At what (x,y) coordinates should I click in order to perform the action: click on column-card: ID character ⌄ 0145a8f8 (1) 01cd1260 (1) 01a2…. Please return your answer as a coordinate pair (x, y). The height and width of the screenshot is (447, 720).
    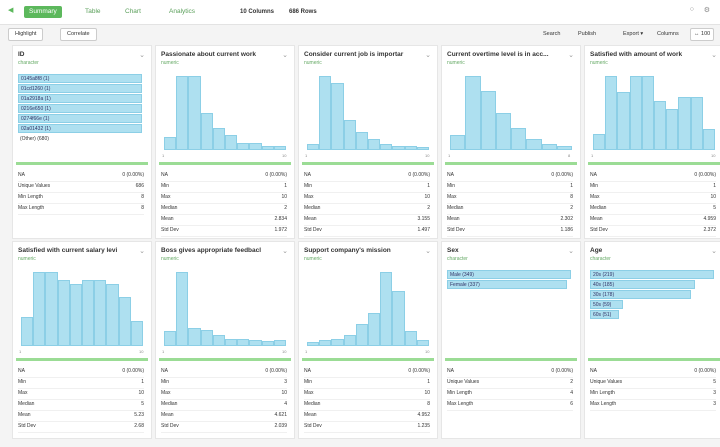
    Looking at the image, I should click on (82, 142).